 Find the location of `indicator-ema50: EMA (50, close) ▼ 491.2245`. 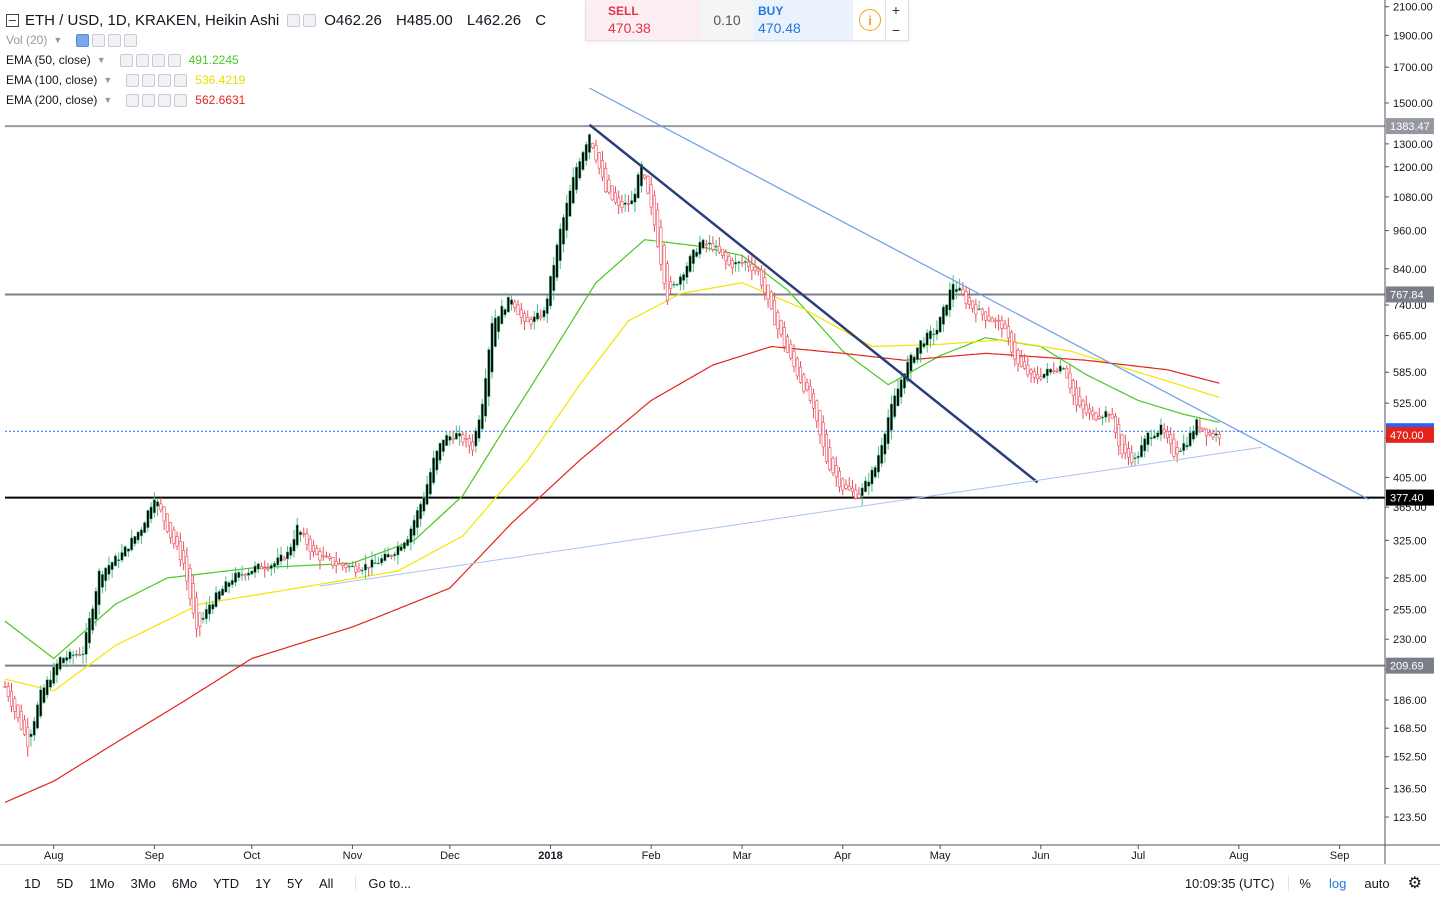

indicator-ema50: EMA (50, close) ▼ 491.2245 is located at coordinates (281, 60).